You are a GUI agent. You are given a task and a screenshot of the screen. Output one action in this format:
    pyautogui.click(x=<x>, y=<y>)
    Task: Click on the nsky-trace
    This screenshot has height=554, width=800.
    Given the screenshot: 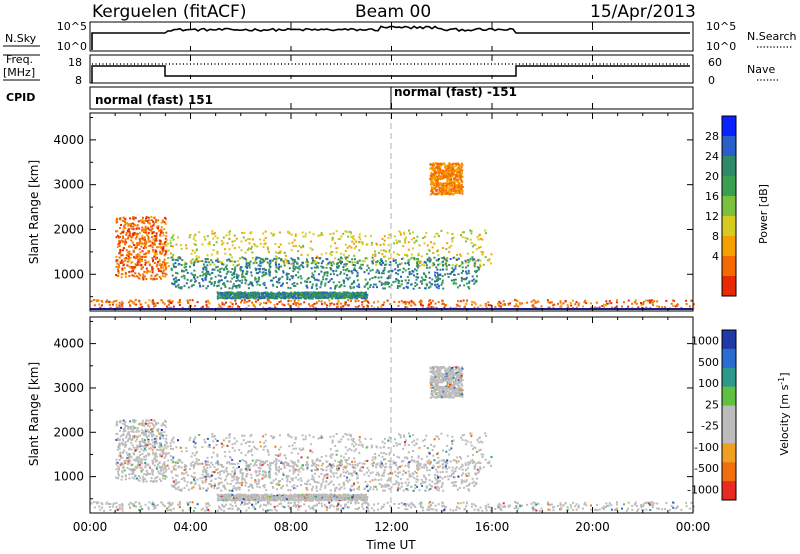 What is the action you would take?
    pyautogui.click(x=390, y=37)
    